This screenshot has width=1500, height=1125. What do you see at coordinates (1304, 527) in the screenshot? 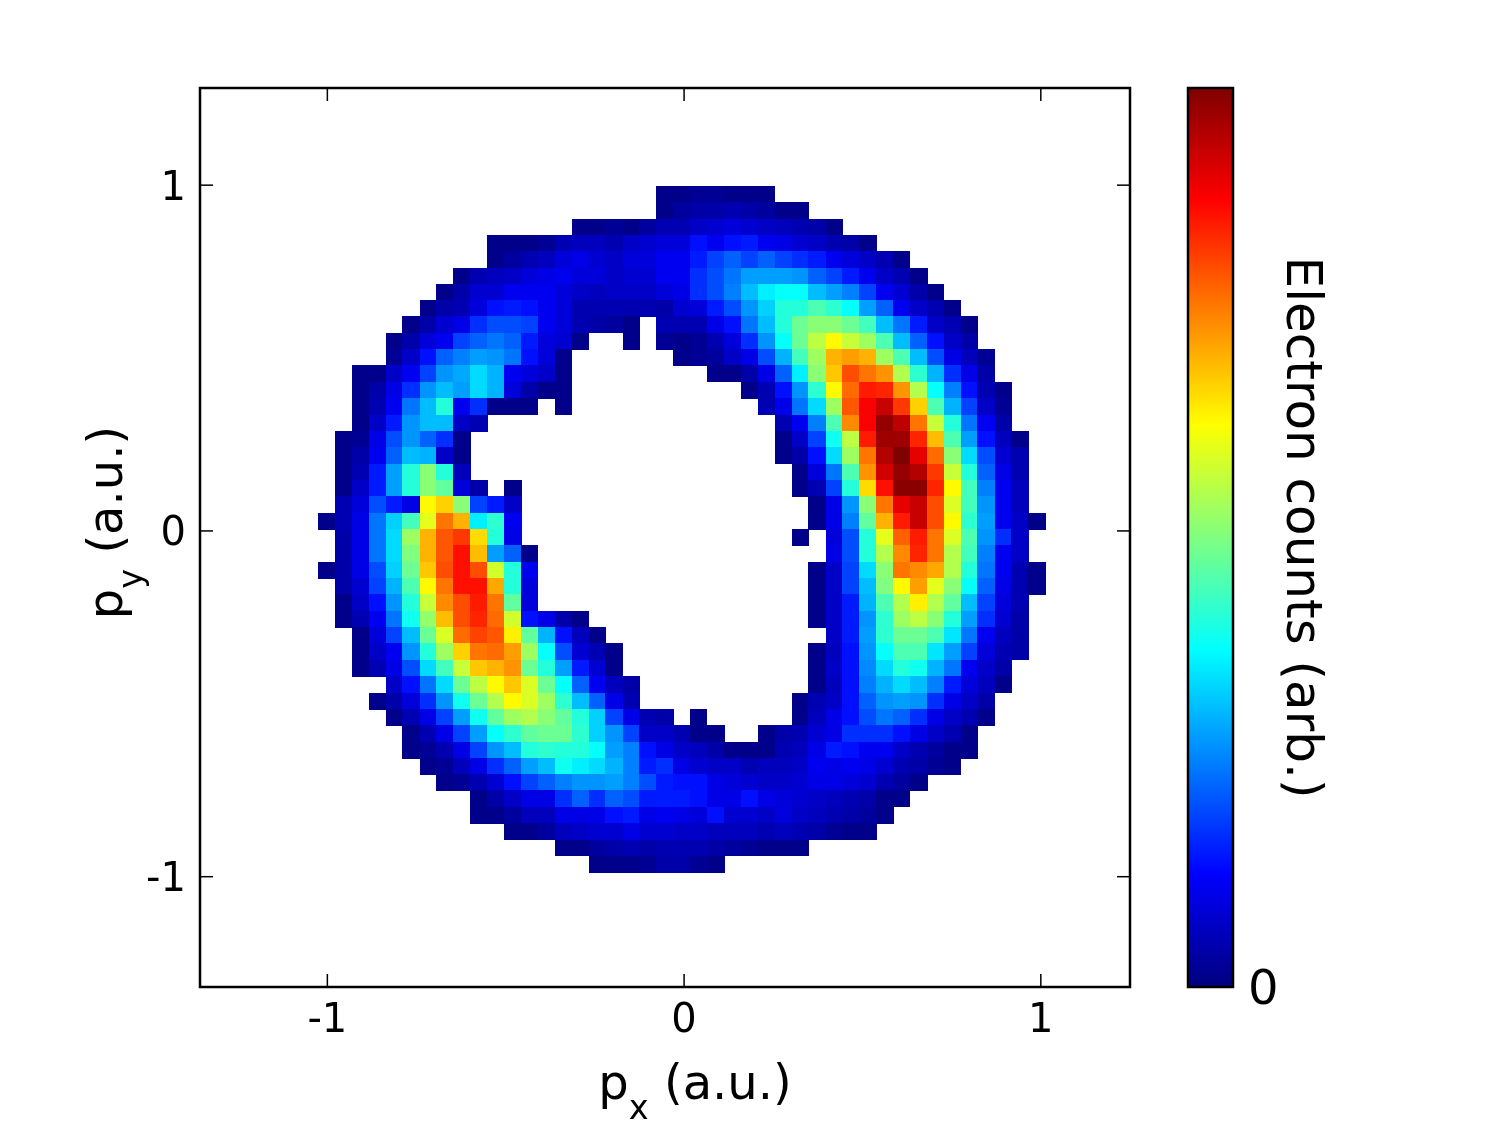
I see `color-bar-title: Electron counts (arb.)` at bounding box center [1304, 527].